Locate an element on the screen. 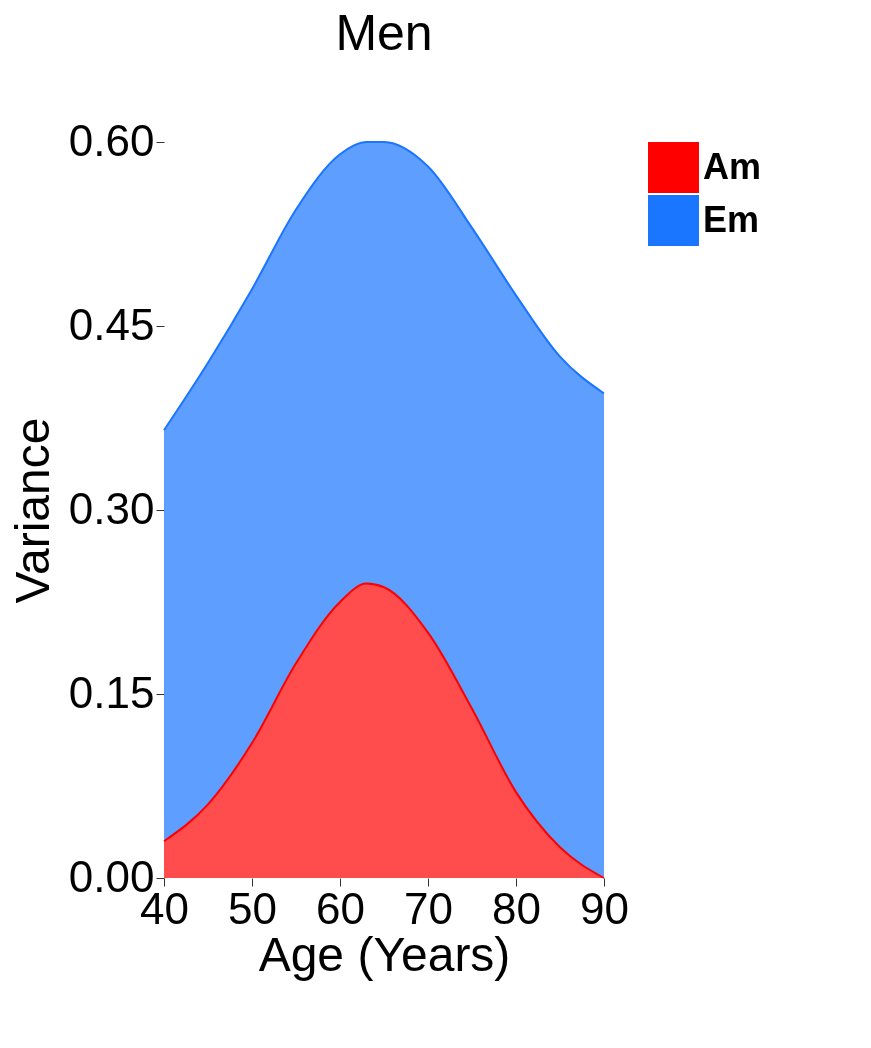 Image resolution: width=871 pixels, height=1048 pixels. y-axis-title: Variance is located at coordinates (32, 510).